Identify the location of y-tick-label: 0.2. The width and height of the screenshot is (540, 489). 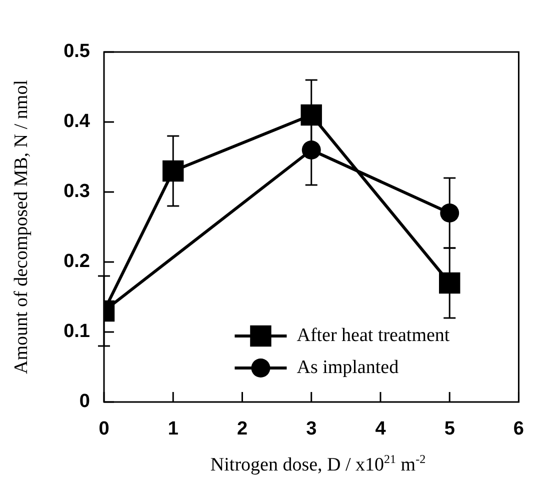
(77, 261).